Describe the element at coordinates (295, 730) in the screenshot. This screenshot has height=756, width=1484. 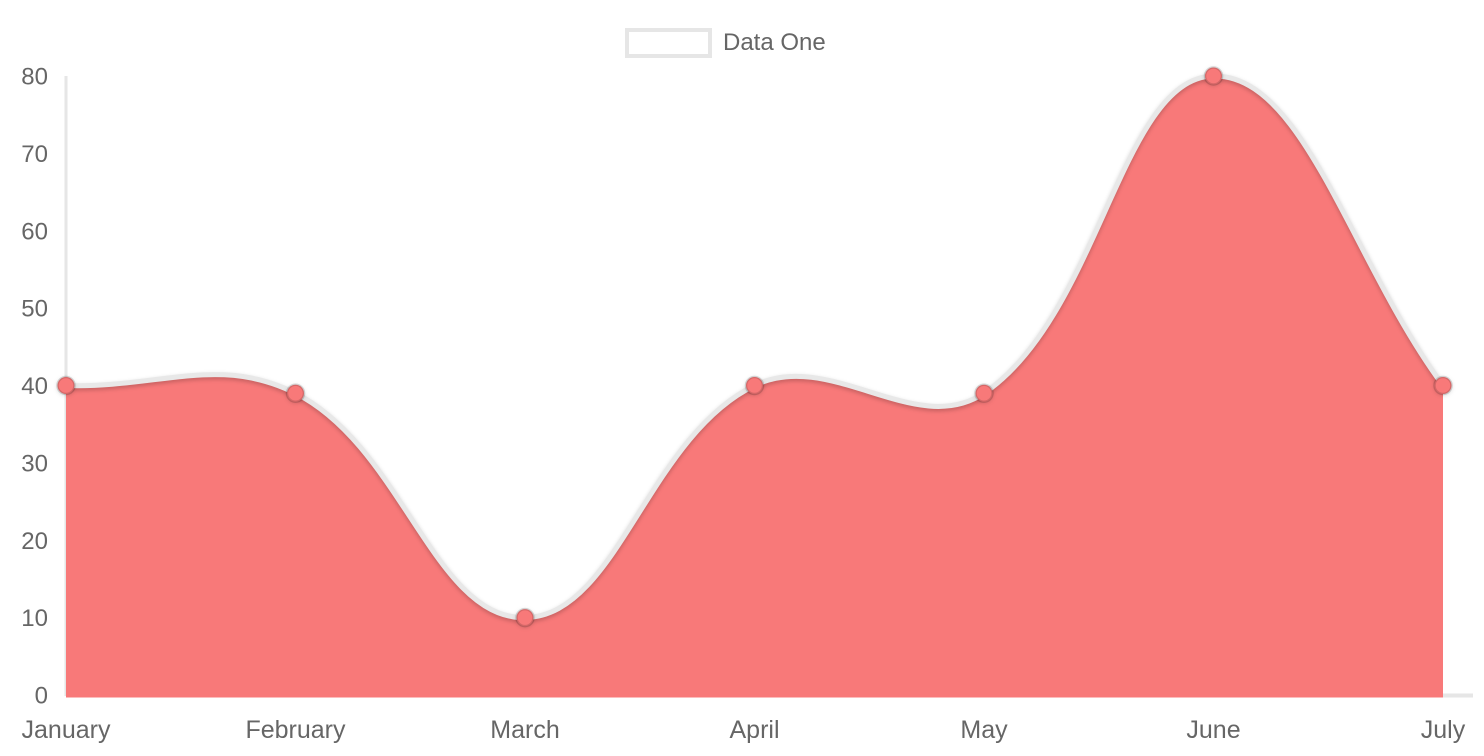
I see `x-tick-label: February` at that location.